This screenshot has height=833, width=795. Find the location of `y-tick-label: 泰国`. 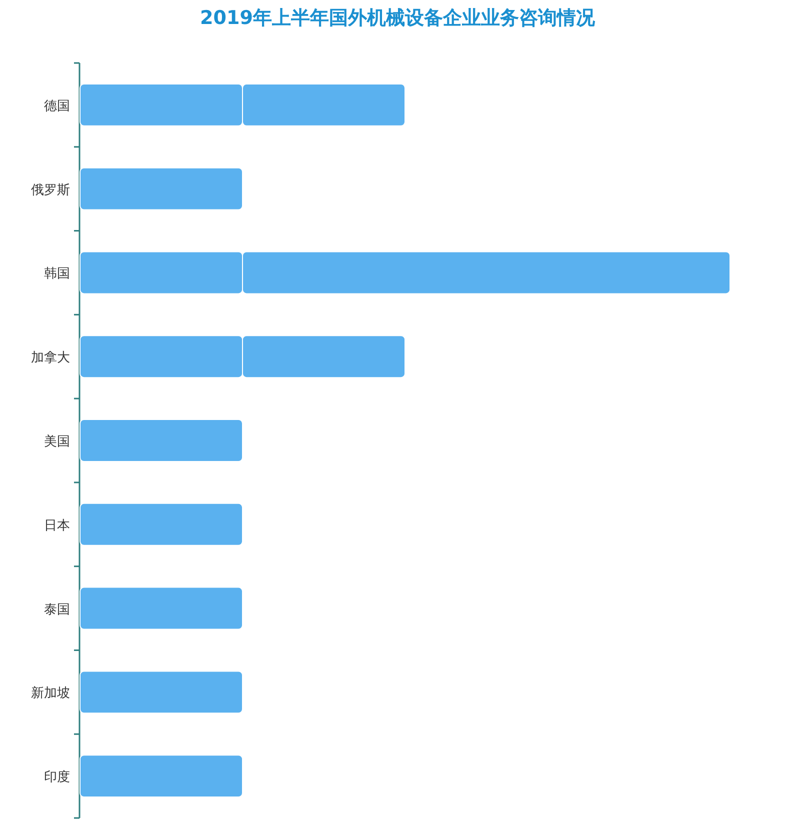

y-tick-label: 泰国 is located at coordinates (57, 610).